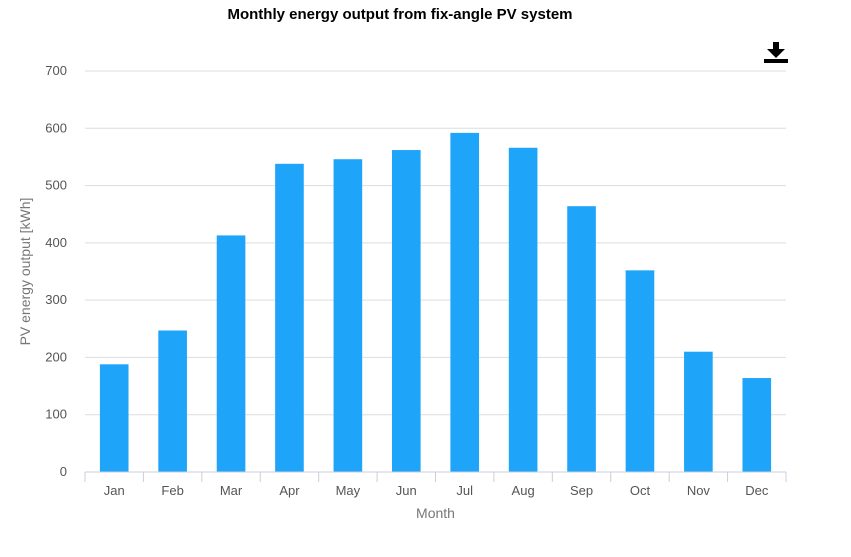  I want to click on x-tick-label: Jul, so click(464, 490).